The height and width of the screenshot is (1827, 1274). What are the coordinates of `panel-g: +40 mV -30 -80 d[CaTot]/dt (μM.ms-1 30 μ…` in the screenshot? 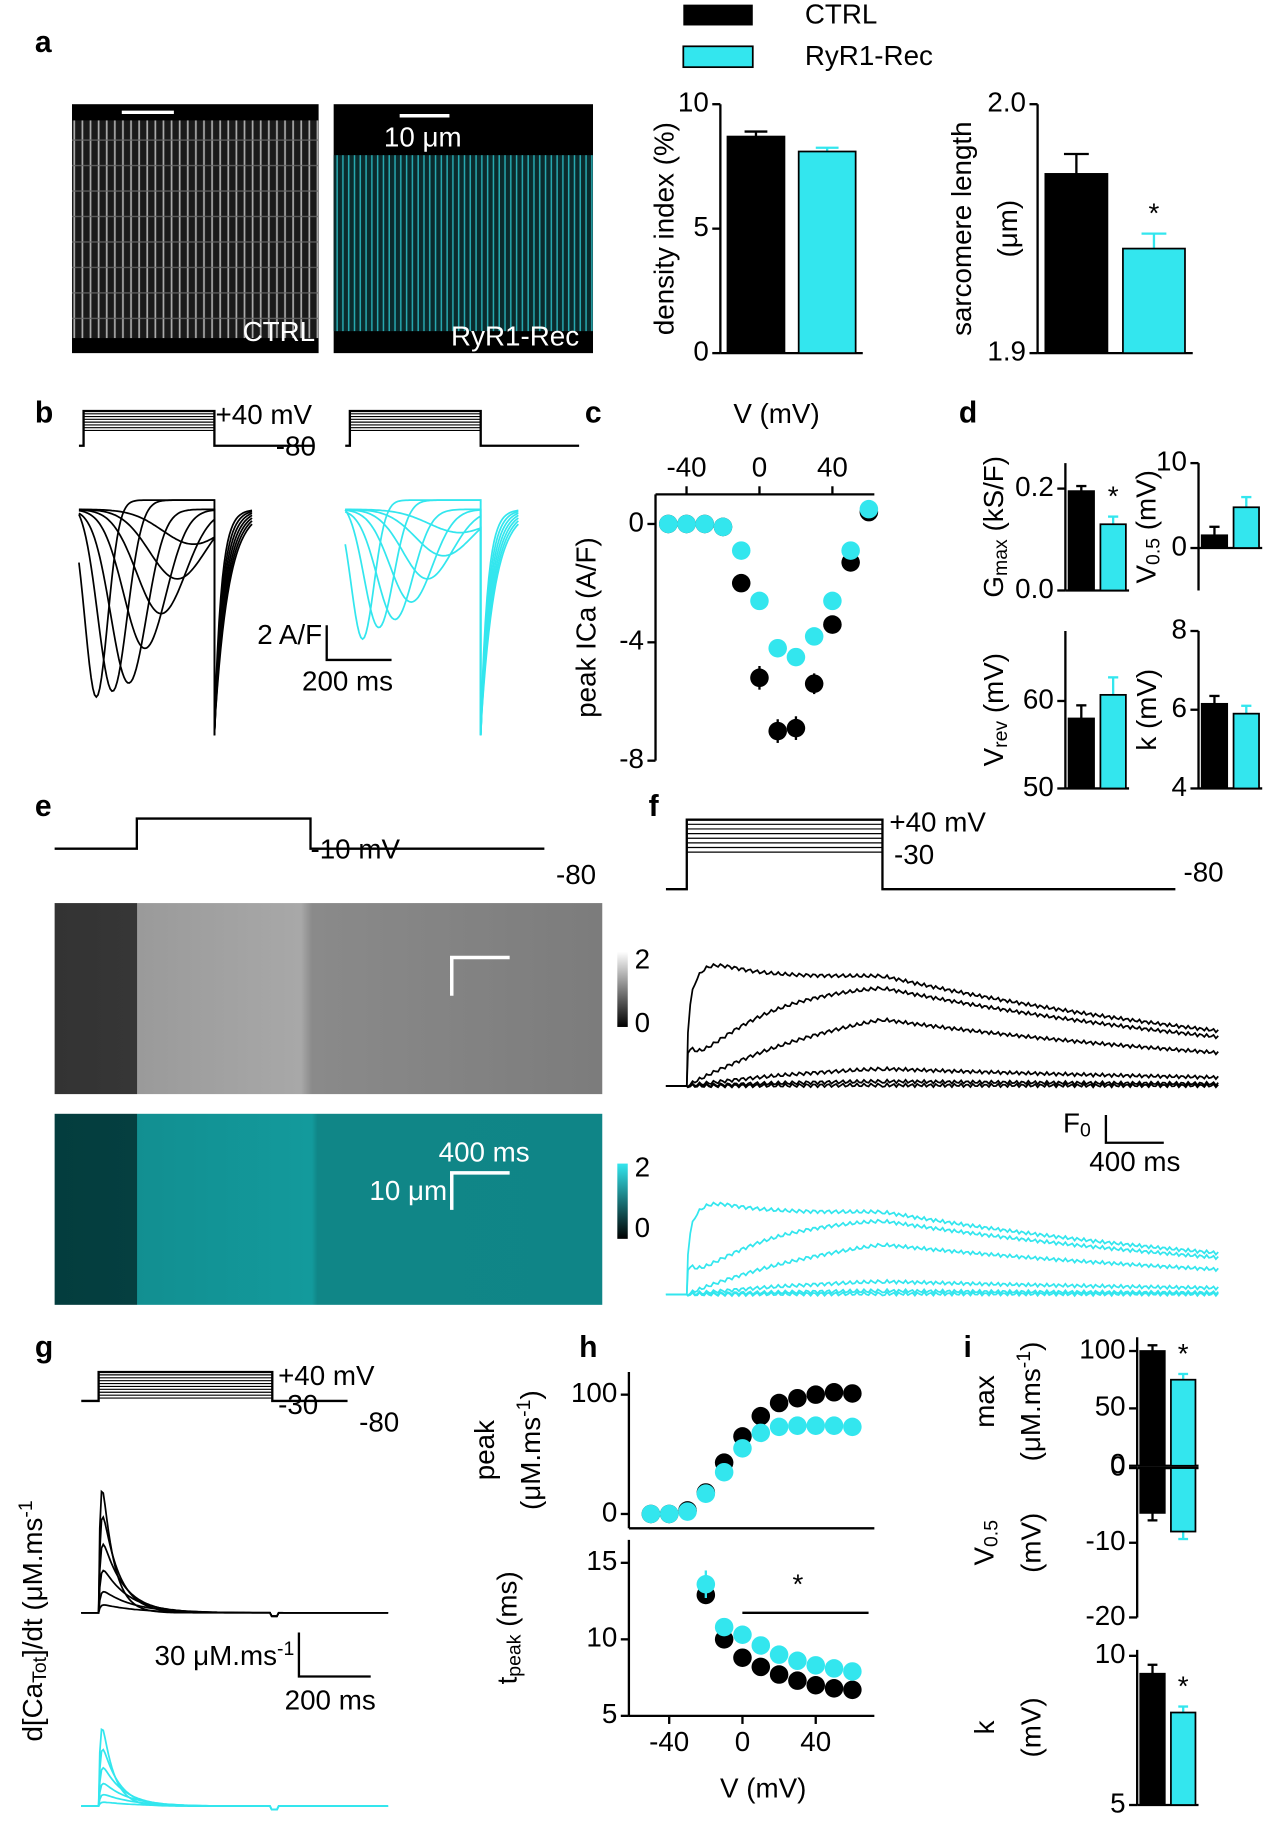 It's located at (207, 1585).